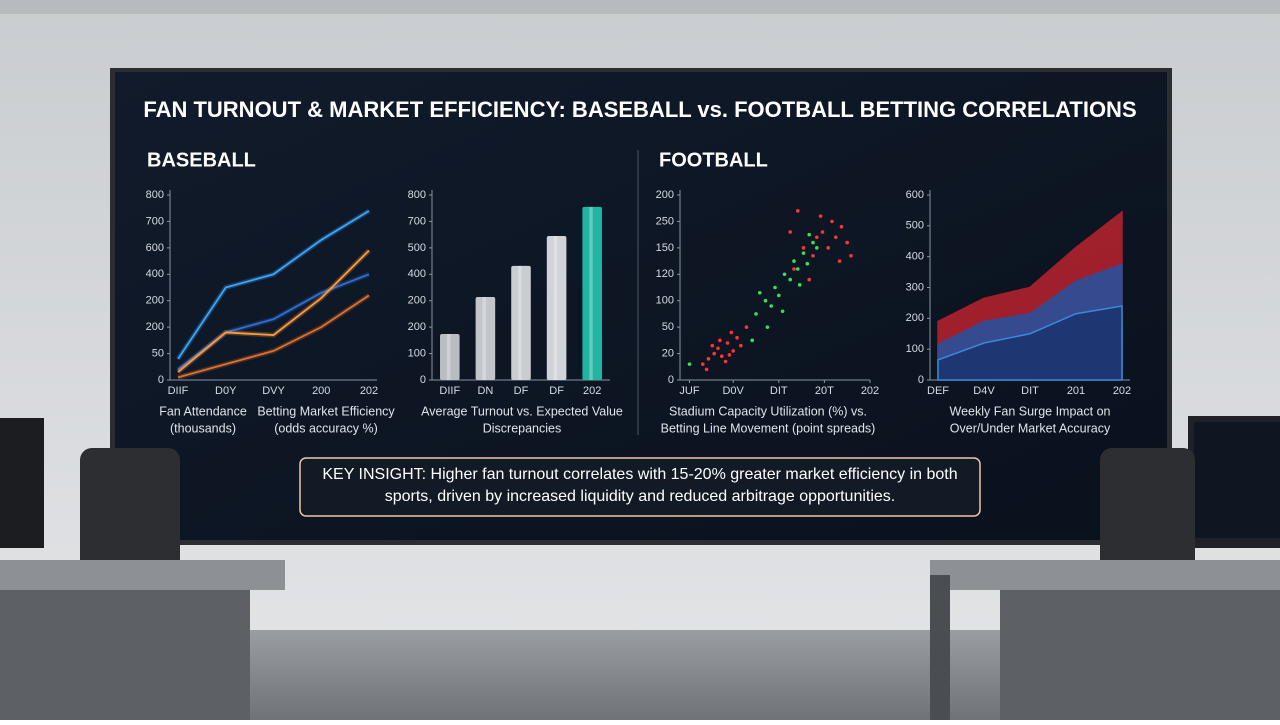 This screenshot has height=725, width=1280. Describe the element at coordinates (226, 391) in the screenshot. I see `x-tick-label: D0Y` at that location.